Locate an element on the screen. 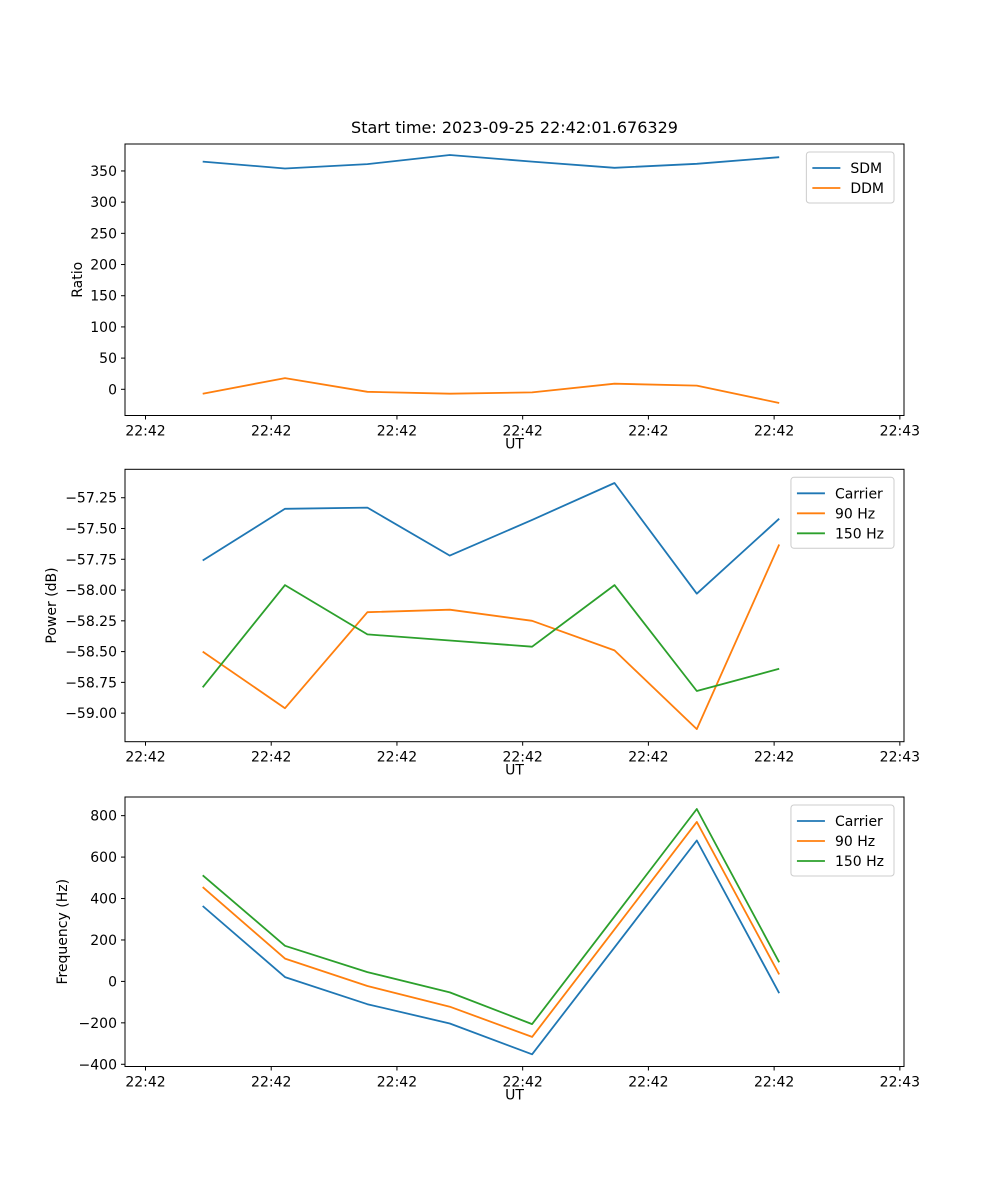 The height and width of the screenshot is (1200, 1000). y-tick-label: 800 is located at coordinates (103, 817).